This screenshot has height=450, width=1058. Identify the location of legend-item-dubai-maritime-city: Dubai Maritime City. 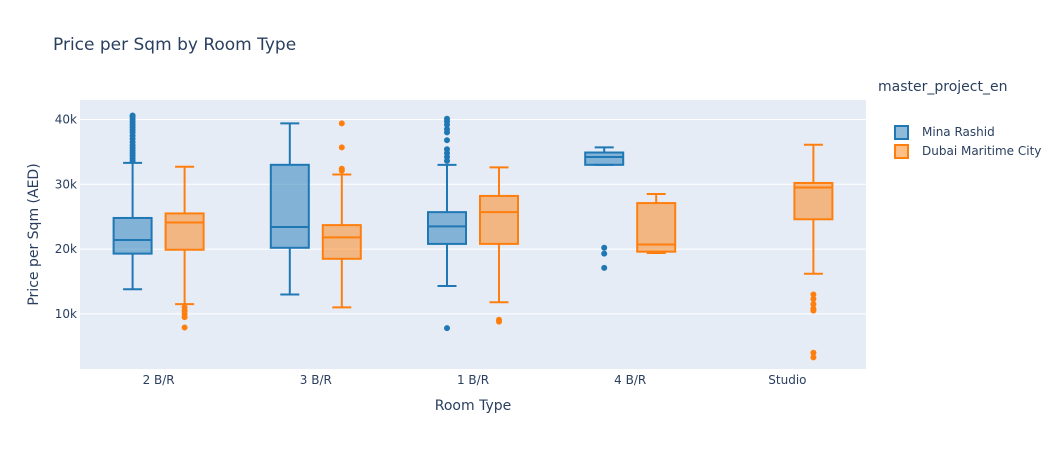
(967, 151).